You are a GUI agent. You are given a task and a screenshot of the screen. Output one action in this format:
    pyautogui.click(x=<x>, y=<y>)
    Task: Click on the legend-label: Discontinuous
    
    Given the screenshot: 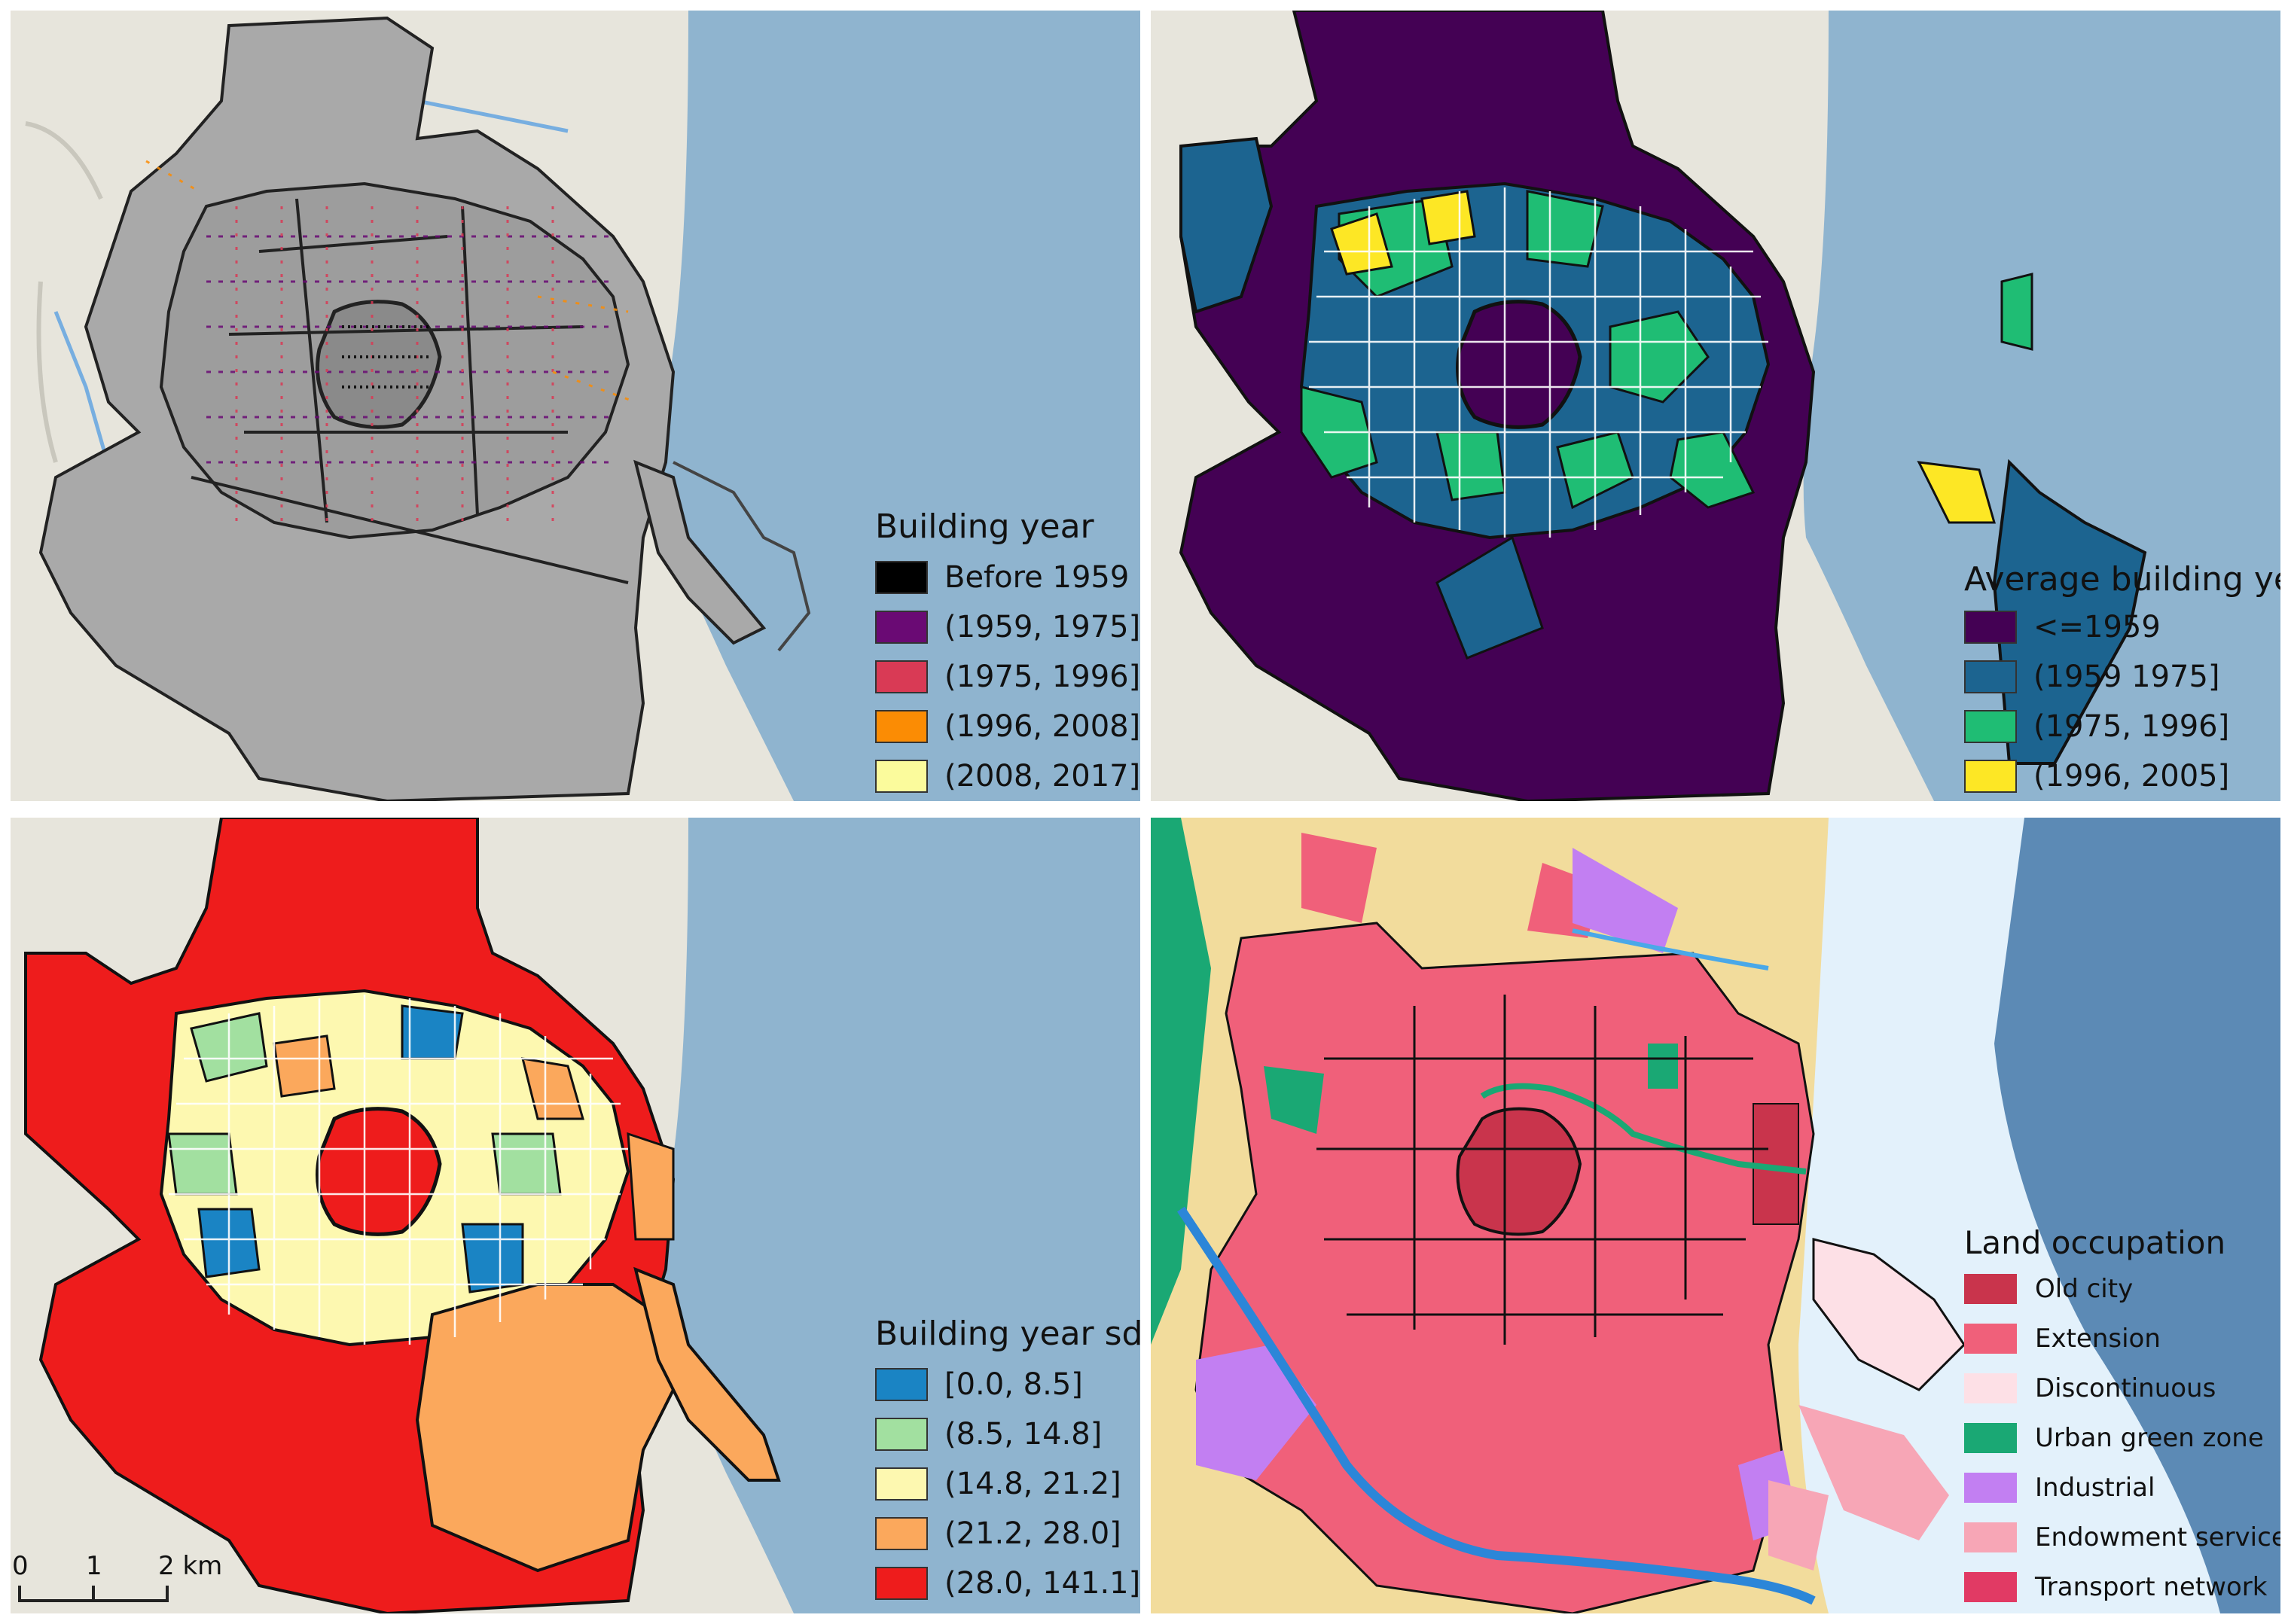 What is the action you would take?
    pyautogui.click(x=2125, y=1388)
    